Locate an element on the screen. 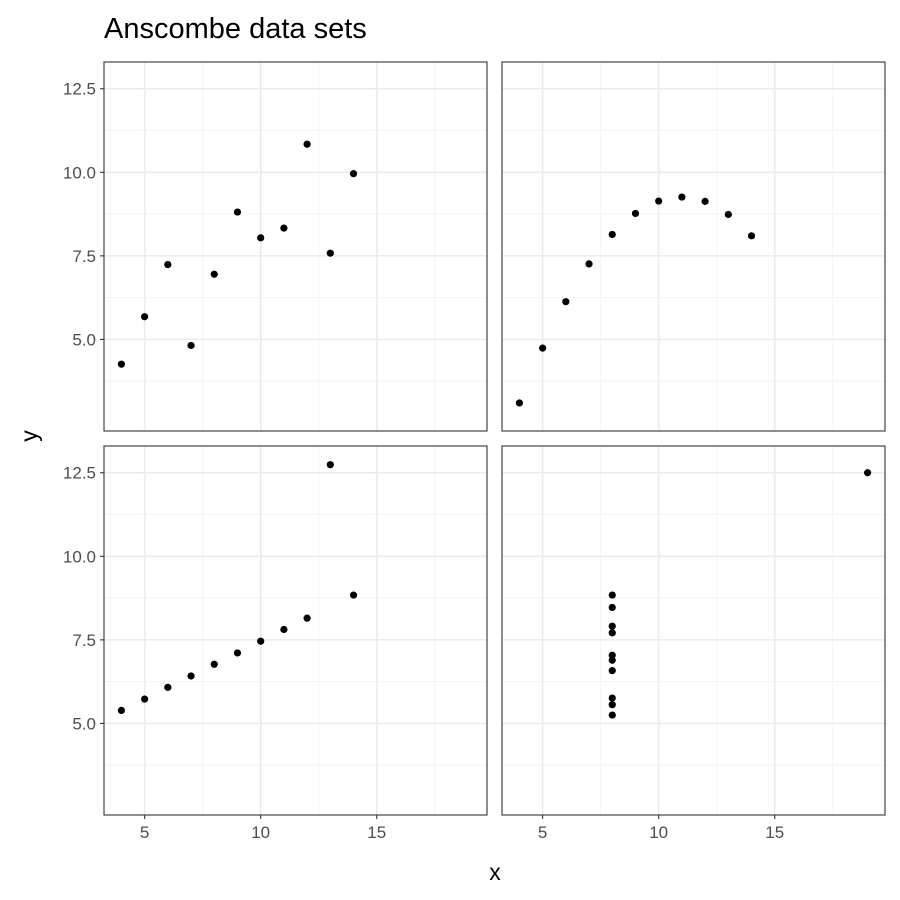 This screenshot has width=900, height=900. x-axis-ticks: 5 10 15 5 10 15 is located at coordinates (462, 828).